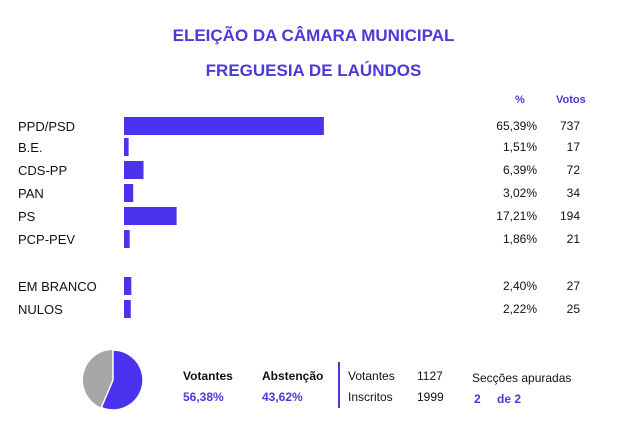 The height and width of the screenshot is (434, 627). Describe the element at coordinates (31, 193) in the screenshot. I see `category-label: PAN` at that location.